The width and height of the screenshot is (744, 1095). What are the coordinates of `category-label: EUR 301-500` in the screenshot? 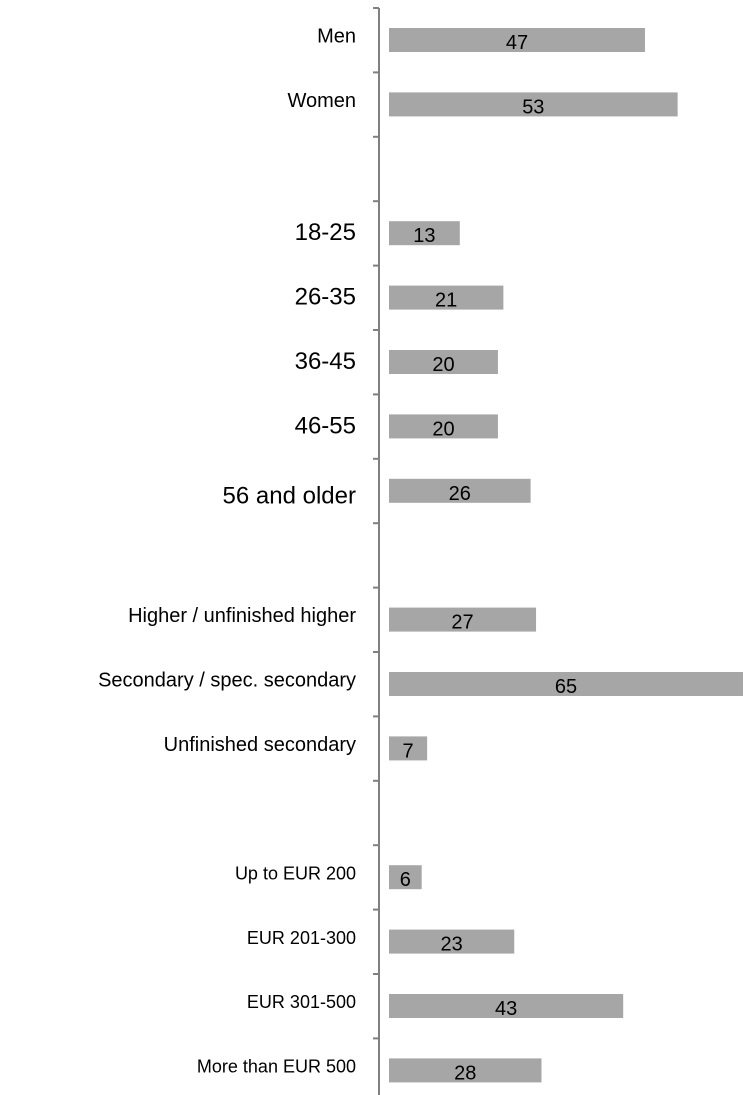 It's located at (301, 1002).